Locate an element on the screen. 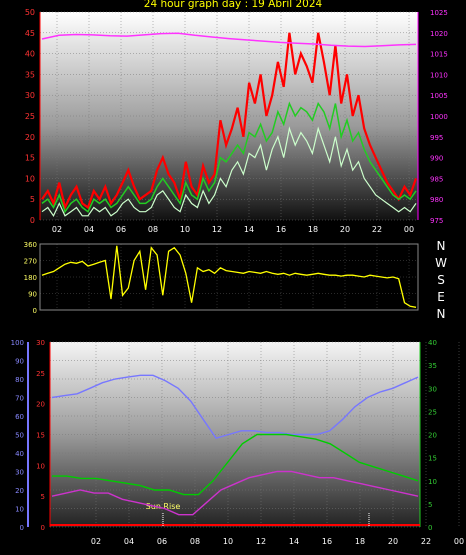 This screenshot has height=555, width=466. humidity-tick-label: 10 is located at coordinates (19, 510).